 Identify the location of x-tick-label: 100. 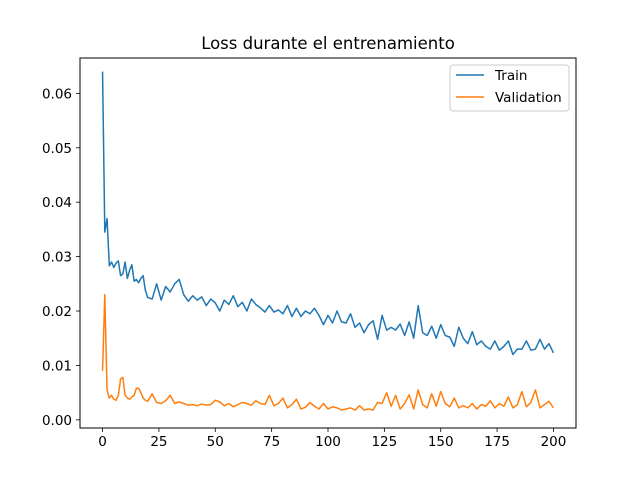
(328, 442).